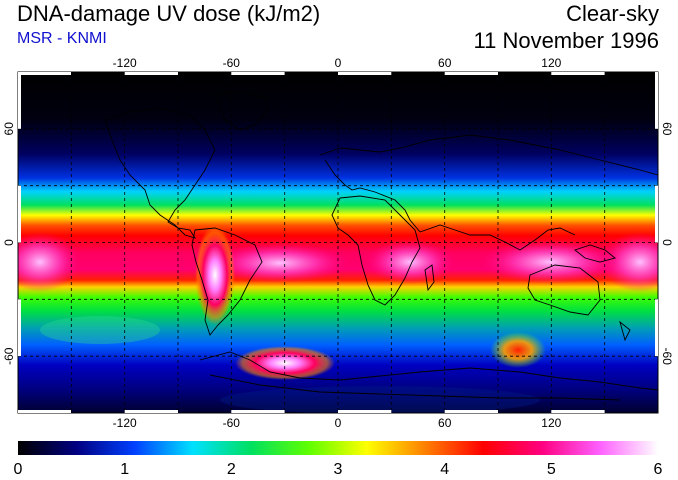  I want to click on colorbar-label: 0, so click(18, 469).